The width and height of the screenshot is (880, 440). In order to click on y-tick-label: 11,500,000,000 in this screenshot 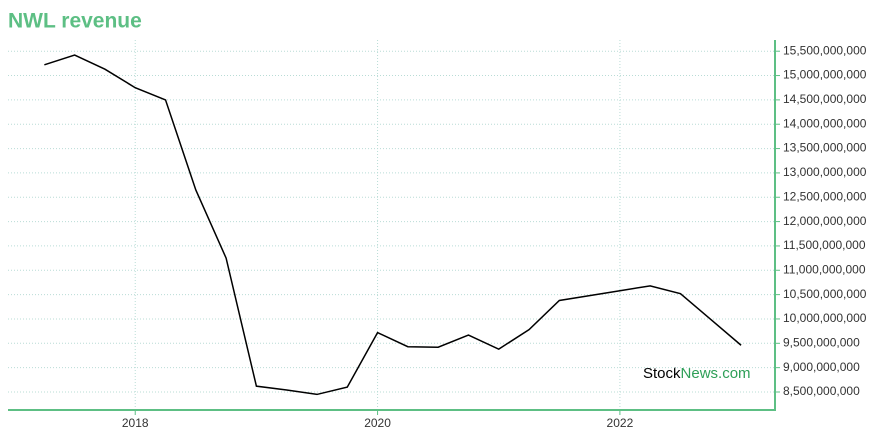, I will do `click(824, 245)`.